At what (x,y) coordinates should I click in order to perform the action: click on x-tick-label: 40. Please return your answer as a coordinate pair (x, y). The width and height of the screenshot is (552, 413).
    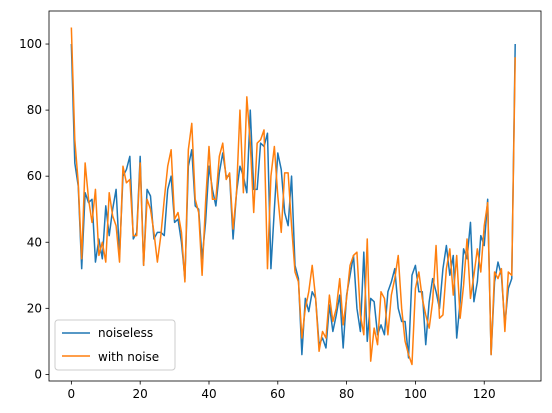
    Looking at the image, I should click on (208, 394).